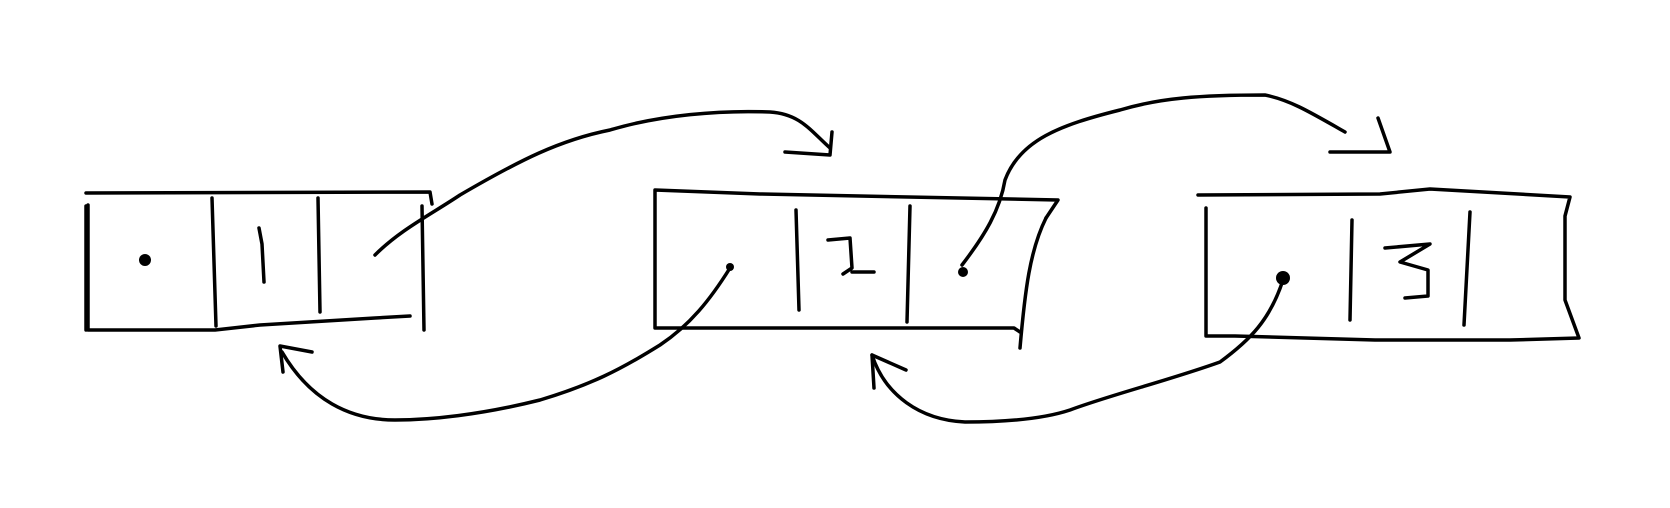 The height and width of the screenshot is (508, 1670). I want to click on node-2-box-outline, so click(856, 261).